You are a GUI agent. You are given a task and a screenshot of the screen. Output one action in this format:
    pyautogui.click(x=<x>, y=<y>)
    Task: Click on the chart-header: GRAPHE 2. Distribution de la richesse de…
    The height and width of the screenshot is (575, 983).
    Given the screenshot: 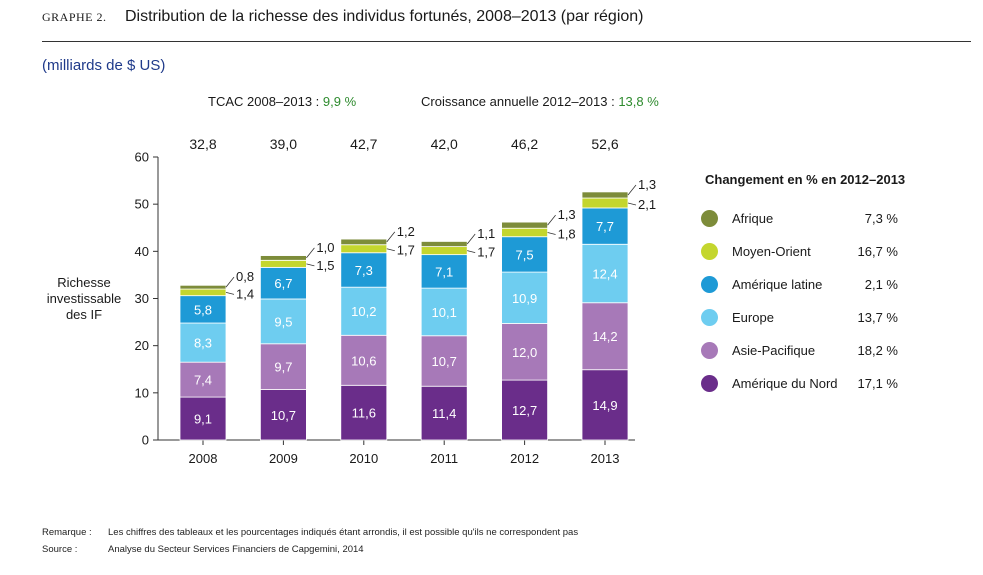 What is the action you would take?
    pyautogui.click(x=343, y=17)
    